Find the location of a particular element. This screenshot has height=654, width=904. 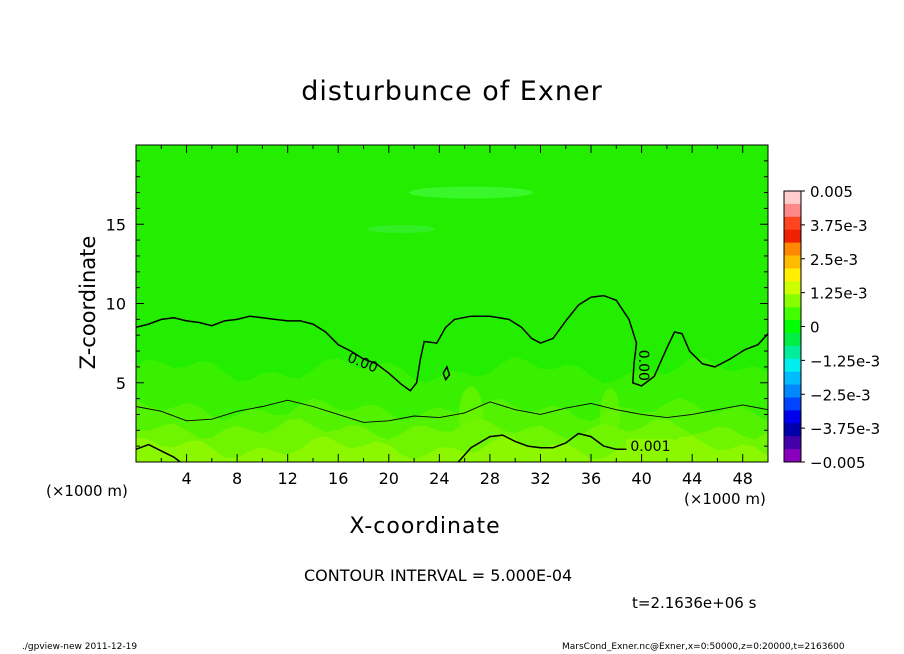

colorbar-label-2: 3.75e-3 is located at coordinates (839, 226).